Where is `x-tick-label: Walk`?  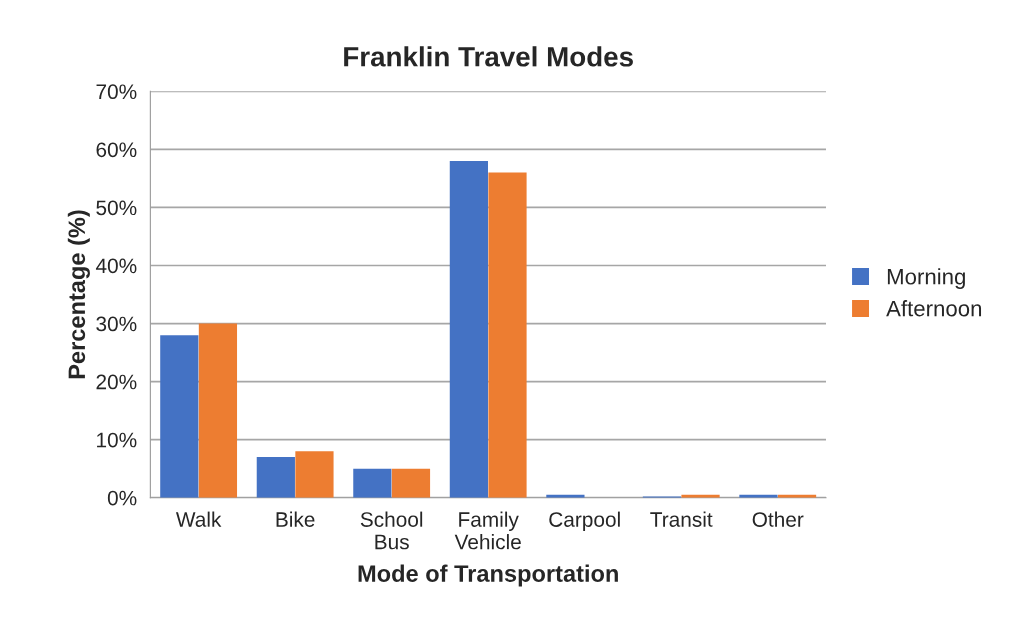 x-tick-label: Walk is located at coordinates (198, 519).